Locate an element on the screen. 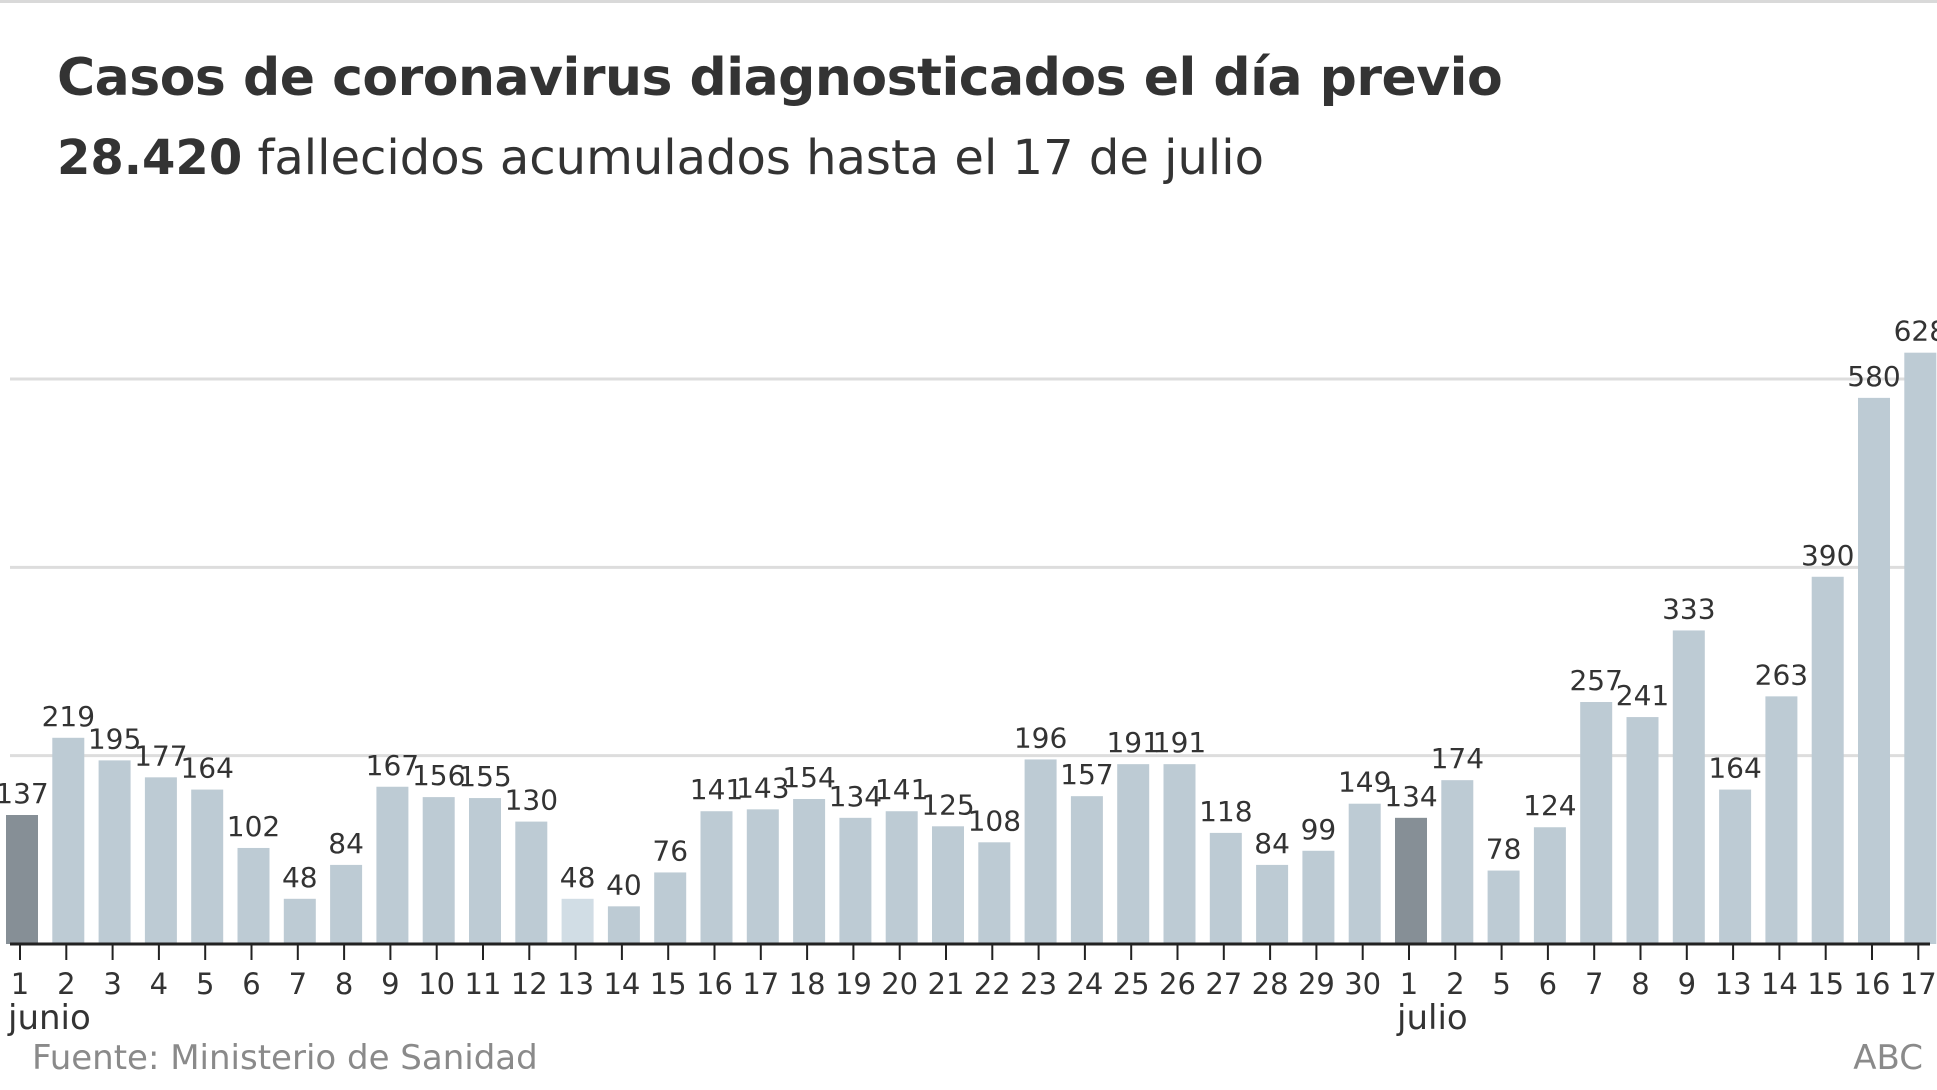  x-tick-label: 10 is located at coordinates (436, 984).